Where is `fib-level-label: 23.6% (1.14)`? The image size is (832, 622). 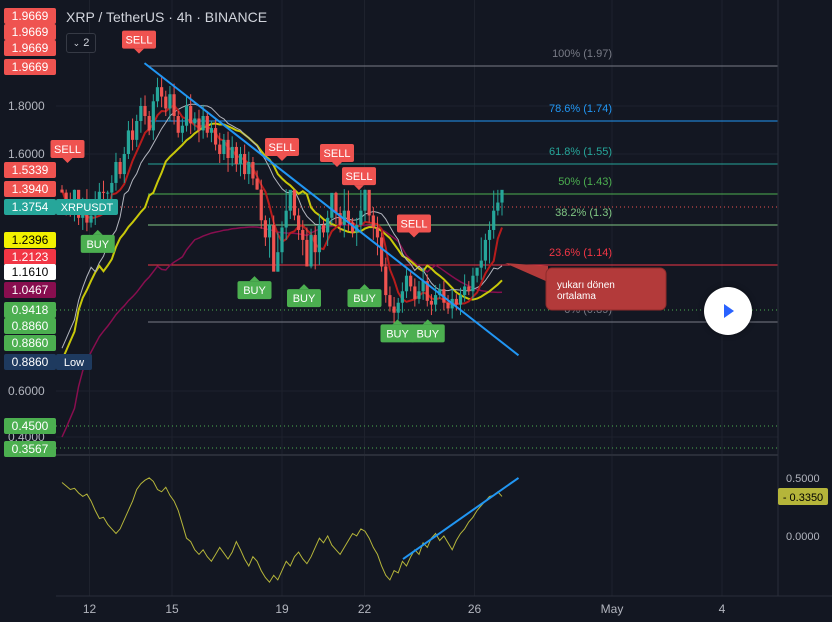 fib-level-label: 23.6% (1.14) is located at coordinates (580, 253).